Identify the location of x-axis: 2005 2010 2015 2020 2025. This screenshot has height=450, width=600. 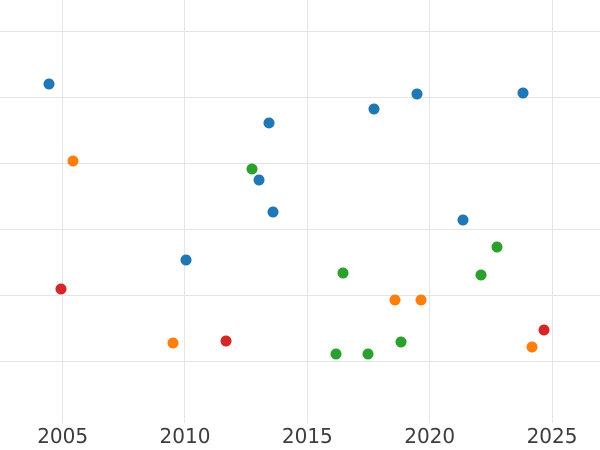
(300, 436).